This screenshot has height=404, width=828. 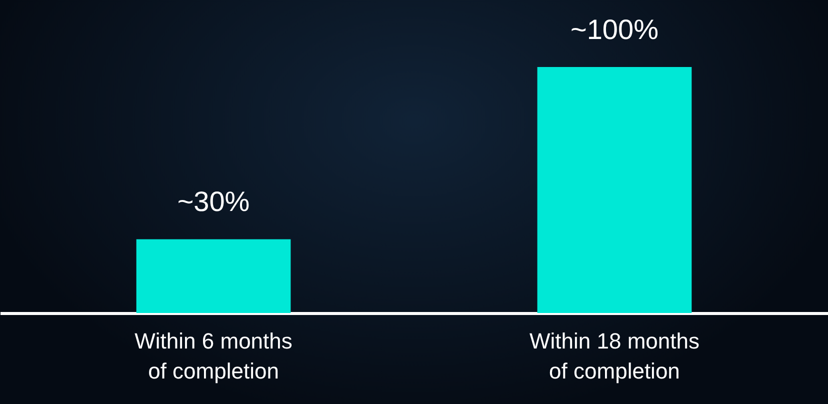 What do you see at coordinates (614, 29) in the screenshot?
I see `data-label: ~100%` at bounding box center [614, 29].